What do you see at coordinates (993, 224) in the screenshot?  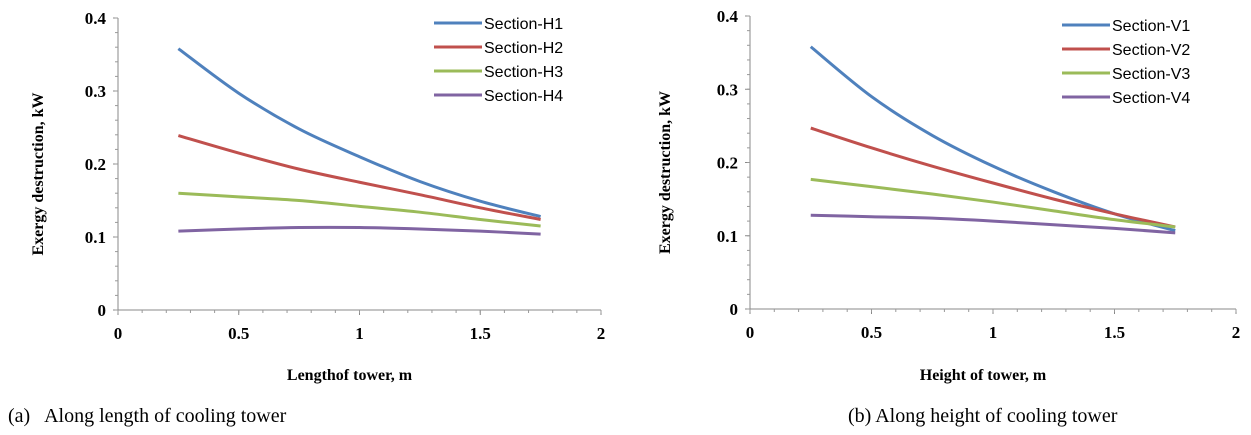 I see `series-line-section-v4` at bounding box center [993, 224].